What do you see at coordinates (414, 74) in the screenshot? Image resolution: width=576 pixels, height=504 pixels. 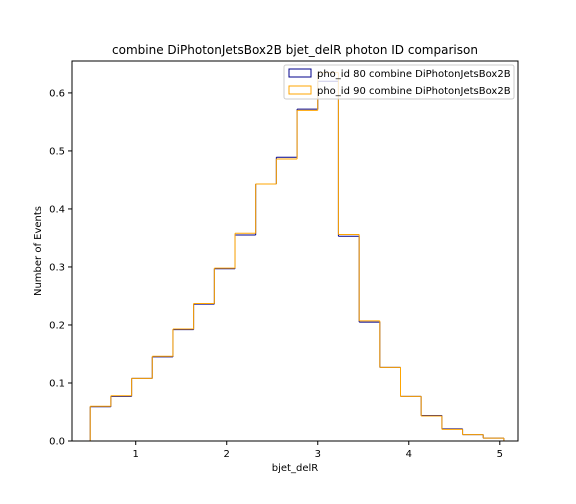 I see `legend-label: pho_id 80 combine DiPhotonJetsBox2B` at bounding box center [414, 74].